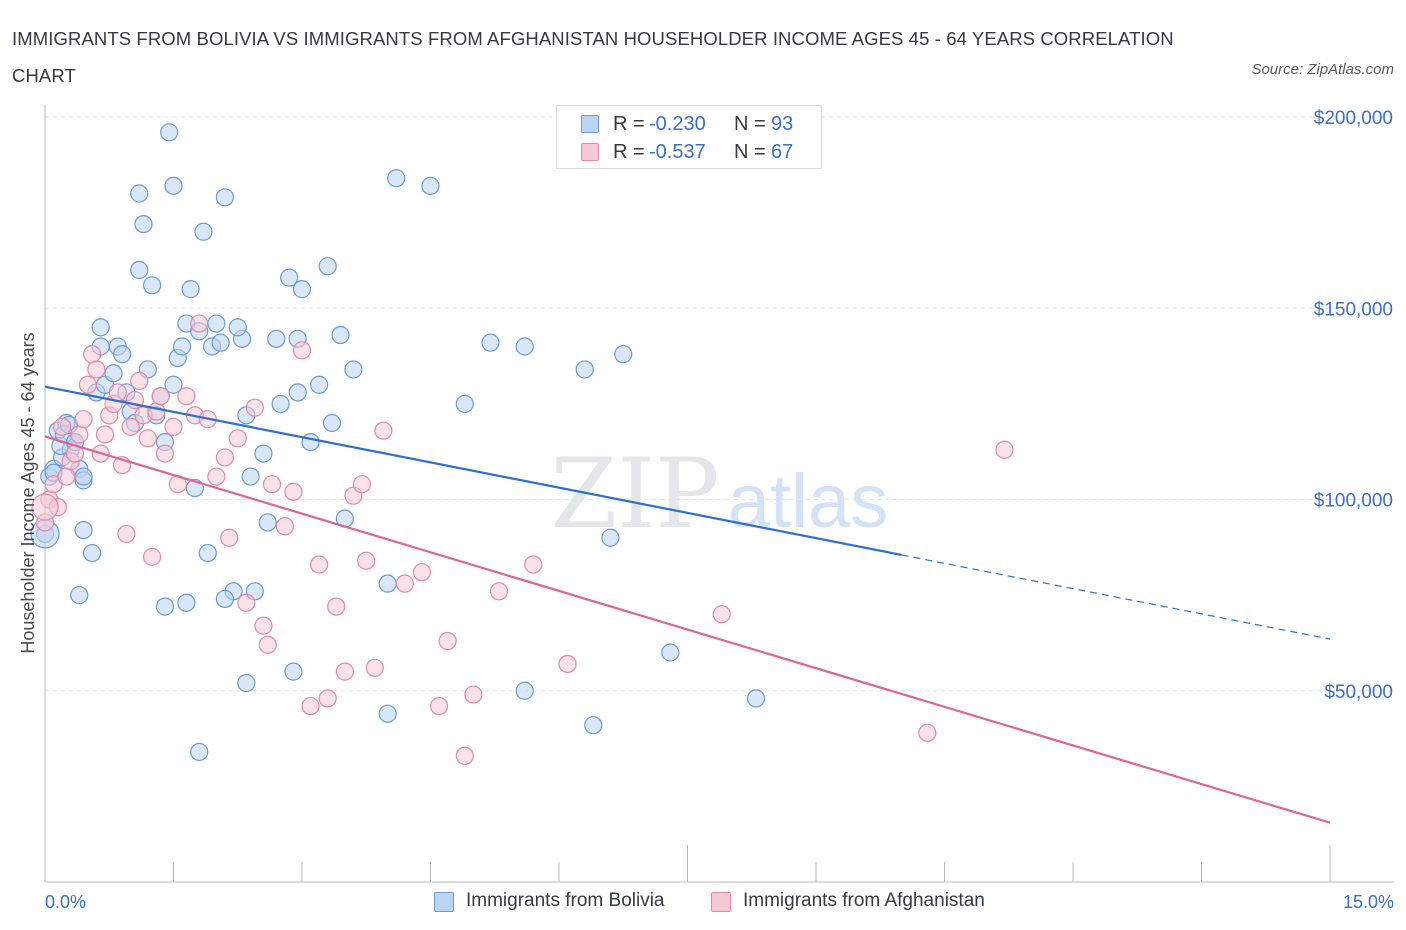 The width and height of the screenshot is (1406, 930). What do you see at coordinates (689, 152) in the screenshot?
I see `legend-row-afghanistan: R = -0.537 N = 67` at bounding box center [689, 152].